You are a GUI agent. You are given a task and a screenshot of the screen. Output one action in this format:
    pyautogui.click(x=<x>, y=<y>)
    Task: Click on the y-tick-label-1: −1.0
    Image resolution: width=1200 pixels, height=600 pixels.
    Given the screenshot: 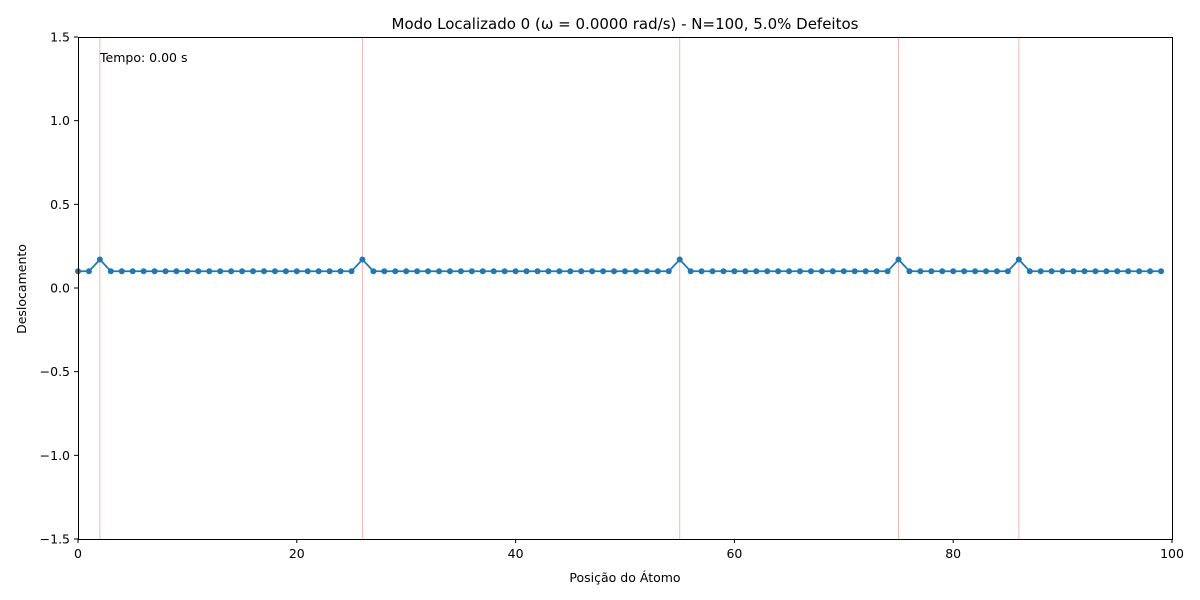 What is the action you would take?
    pyautogui.click(x=55, y=455)
    